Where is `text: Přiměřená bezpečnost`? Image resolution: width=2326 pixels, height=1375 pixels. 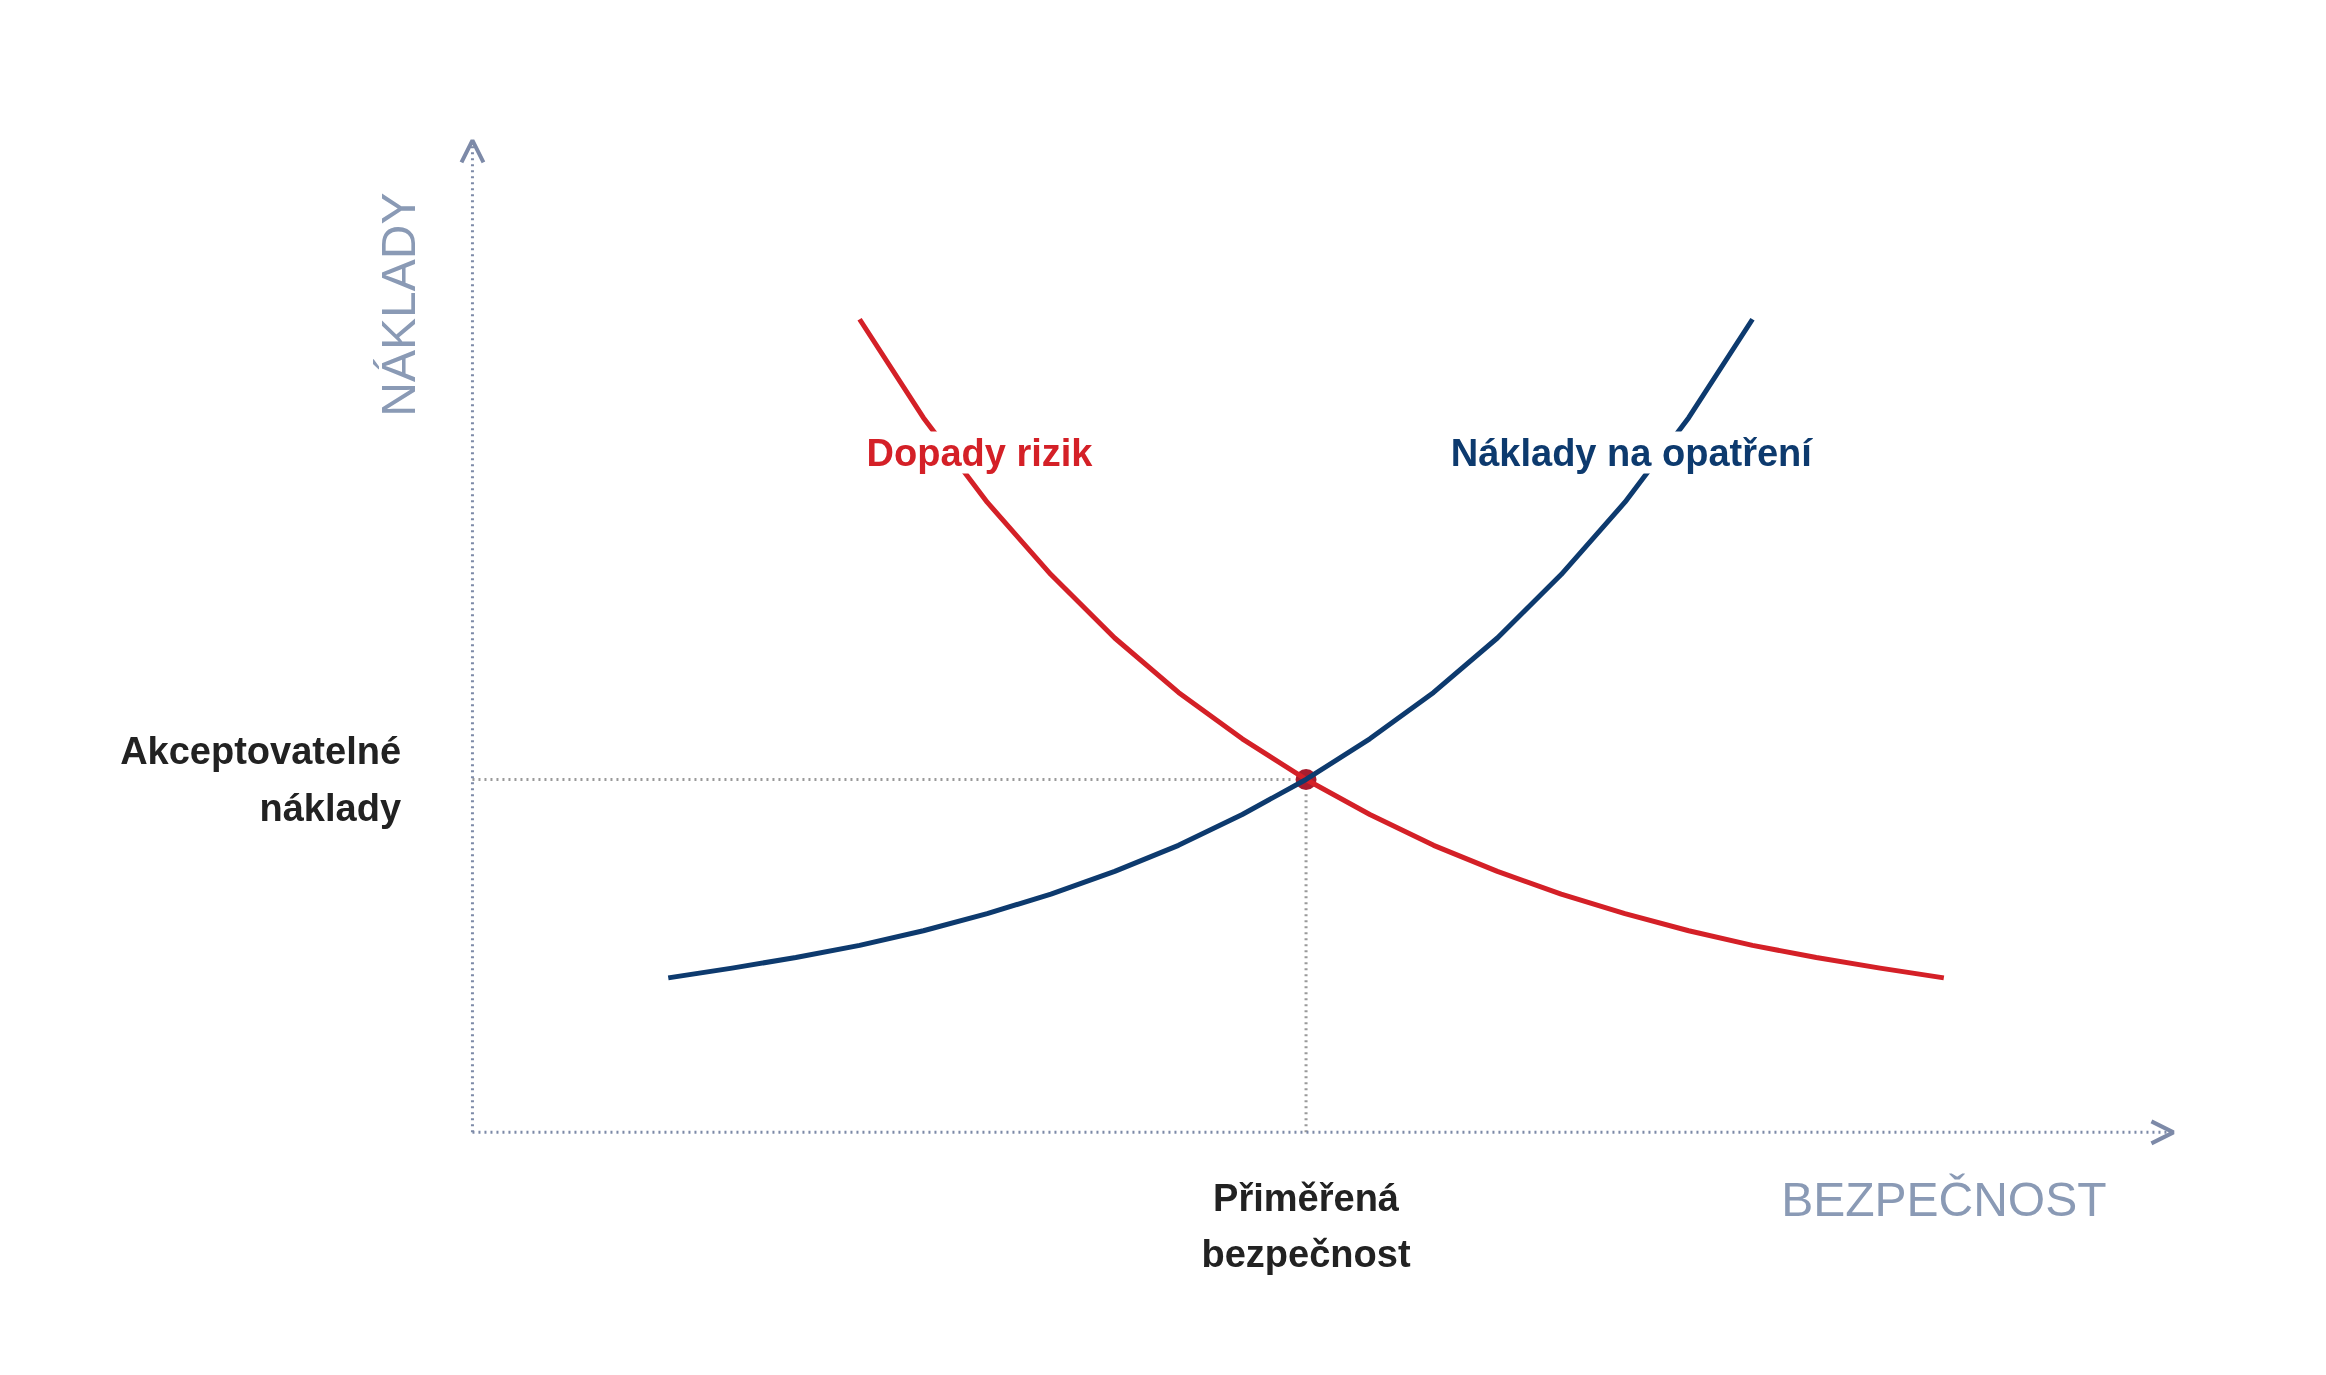
text: Přiměřená bezpečnost is located at coordinates (1306, 1226).